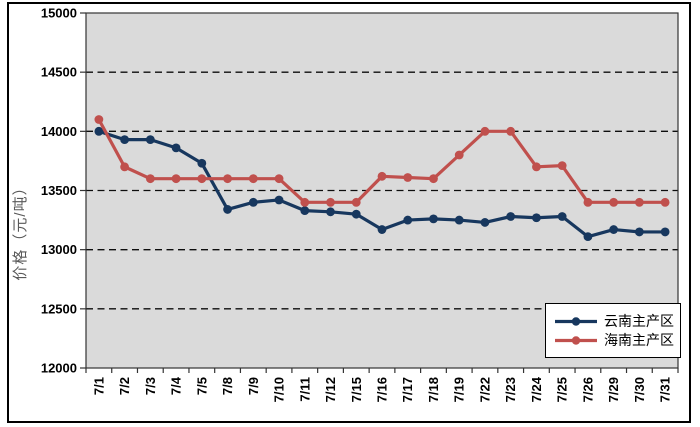 Image resolution: width=700 pixels, height=427 pixels. I want to click on x-tick-label: 7/24, so click(536, 389).